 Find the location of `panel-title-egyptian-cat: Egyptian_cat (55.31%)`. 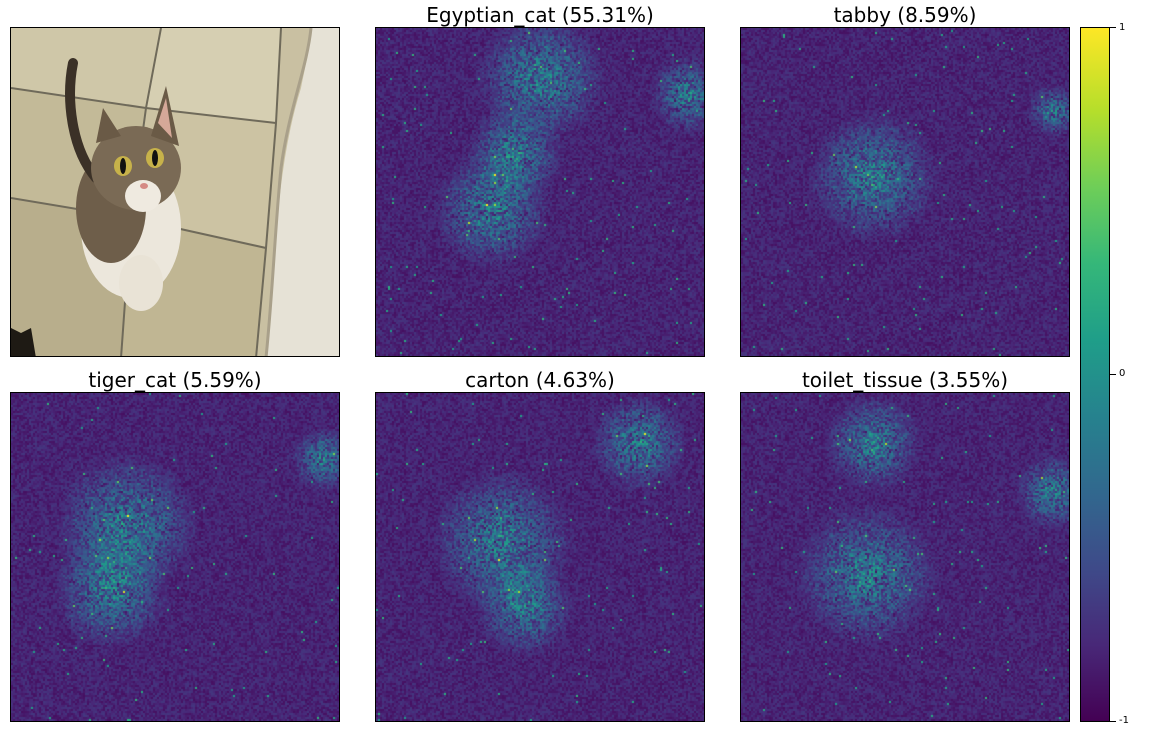

panel-title-egyptian-cat: Egyptian_cat (55.31%) is located at coordinates (540, 15).